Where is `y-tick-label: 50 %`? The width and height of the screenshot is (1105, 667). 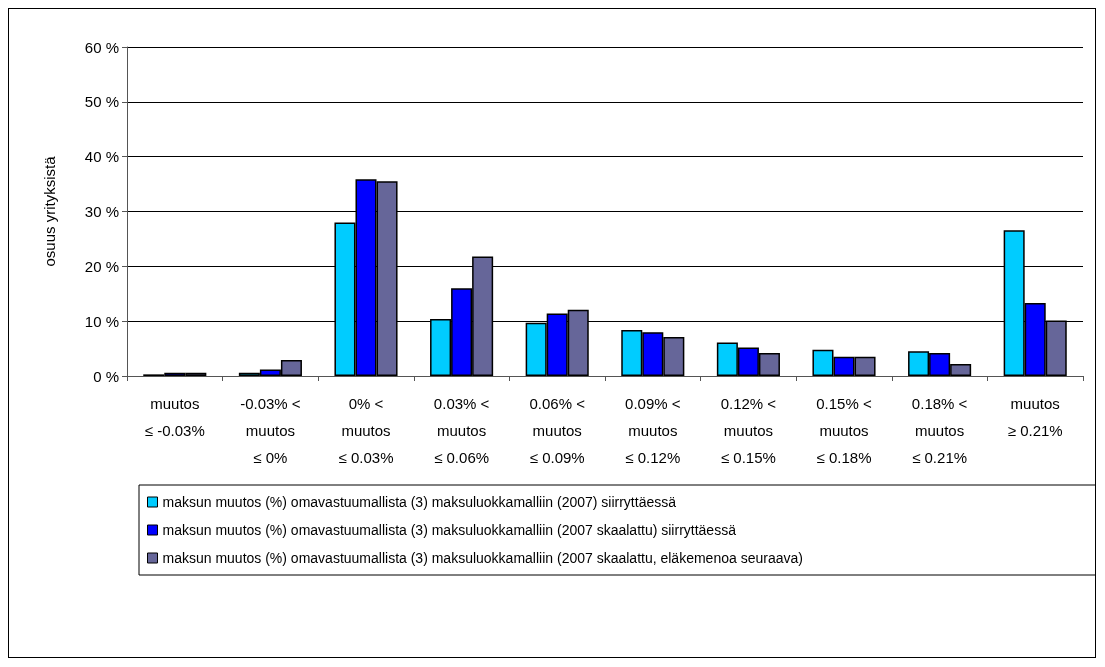
y-tick-label: 50 % is located at coordinates (101, 102).